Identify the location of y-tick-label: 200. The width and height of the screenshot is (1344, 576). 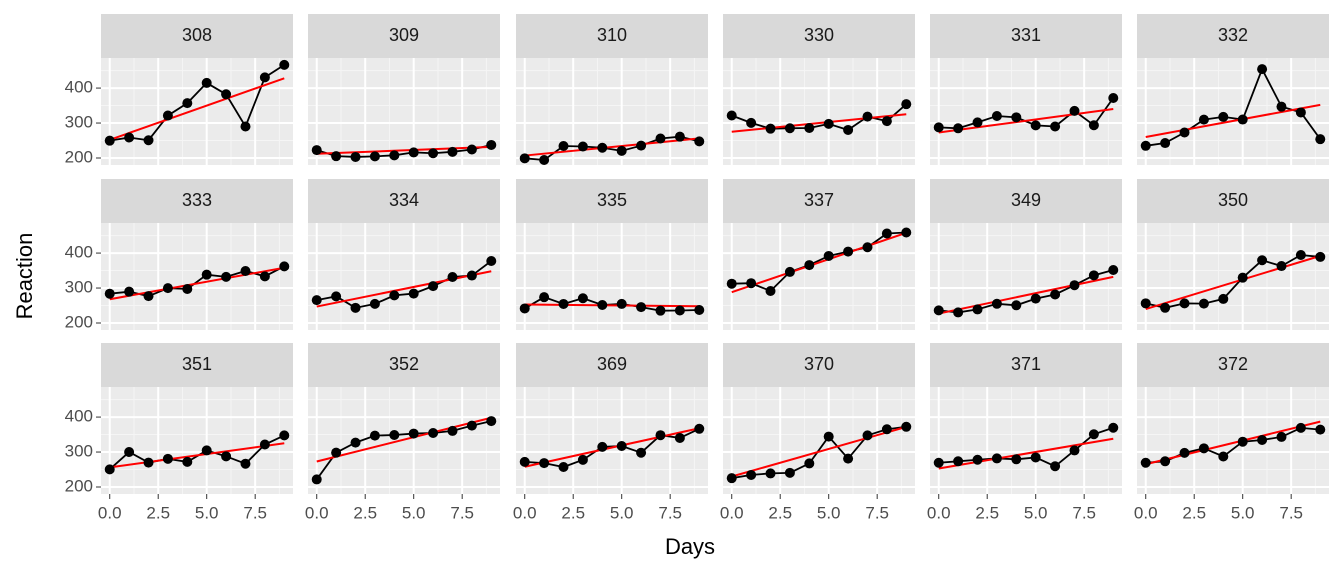
(79, 321).